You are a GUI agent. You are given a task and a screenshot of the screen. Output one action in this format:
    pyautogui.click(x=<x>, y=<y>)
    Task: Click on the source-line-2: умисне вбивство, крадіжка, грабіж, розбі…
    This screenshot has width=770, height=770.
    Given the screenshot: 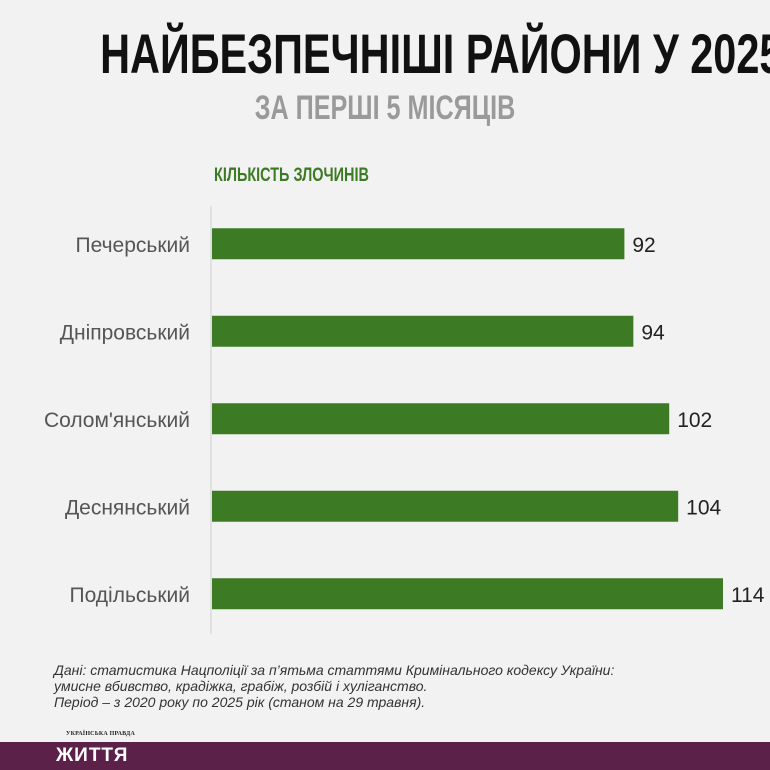 What is the action you would take?
    pyautogui.click(x=241, y=686)
    